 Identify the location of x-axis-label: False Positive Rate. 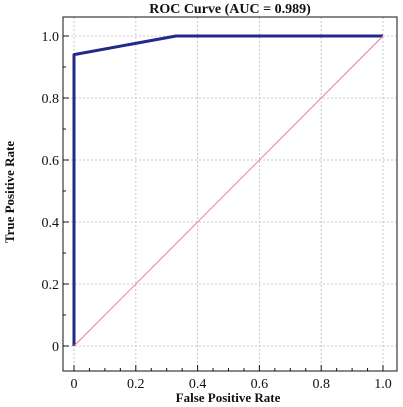
(228, 397).